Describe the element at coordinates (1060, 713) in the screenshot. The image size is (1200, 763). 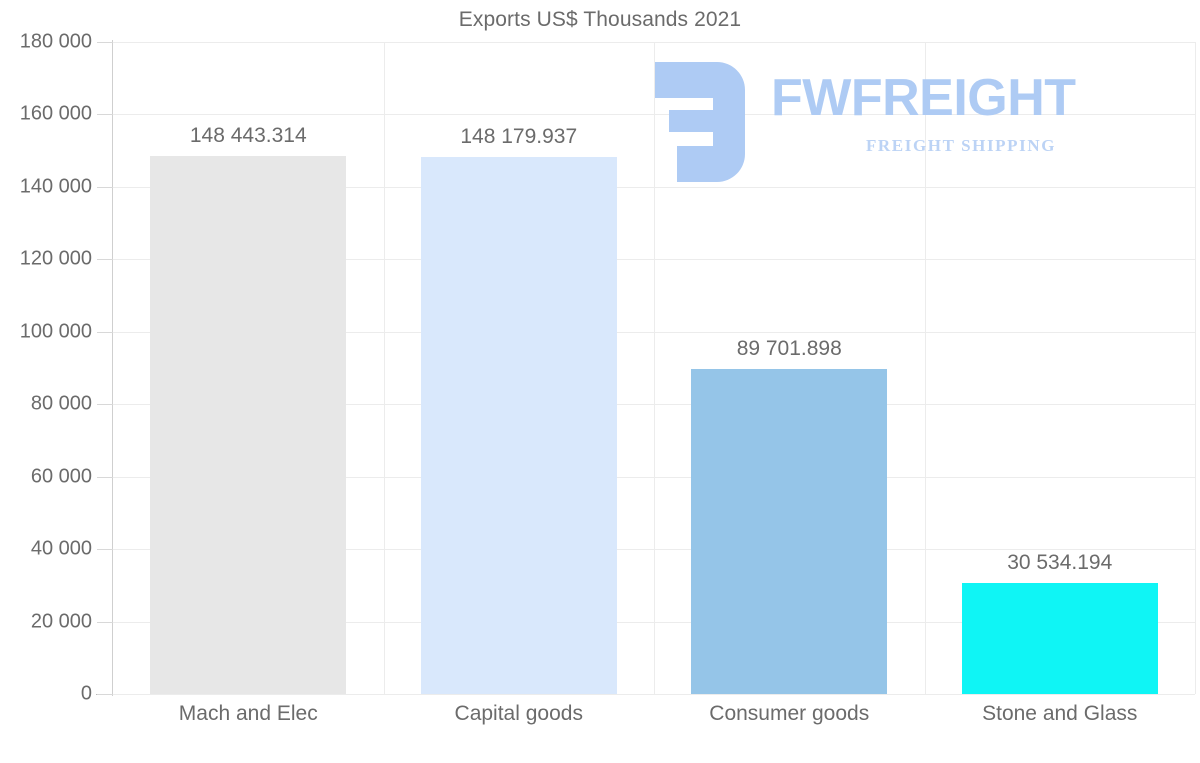
I see `x-axis-category-label: Stone and Glass` at that location.